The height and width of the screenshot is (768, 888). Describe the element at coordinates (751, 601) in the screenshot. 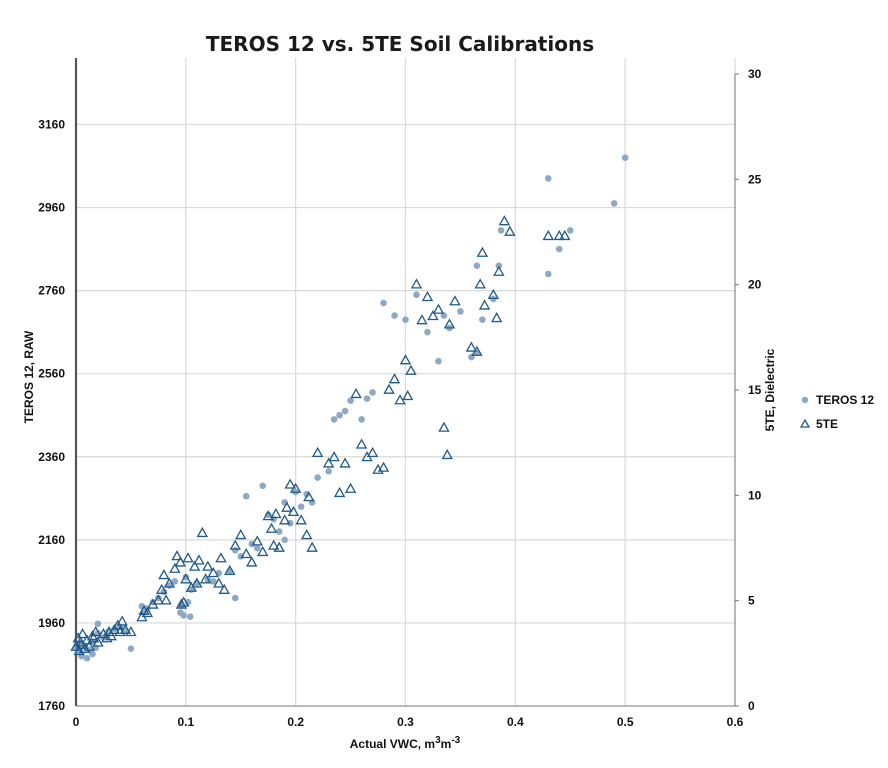

I see `y-right-tick-label: 5` at that location.